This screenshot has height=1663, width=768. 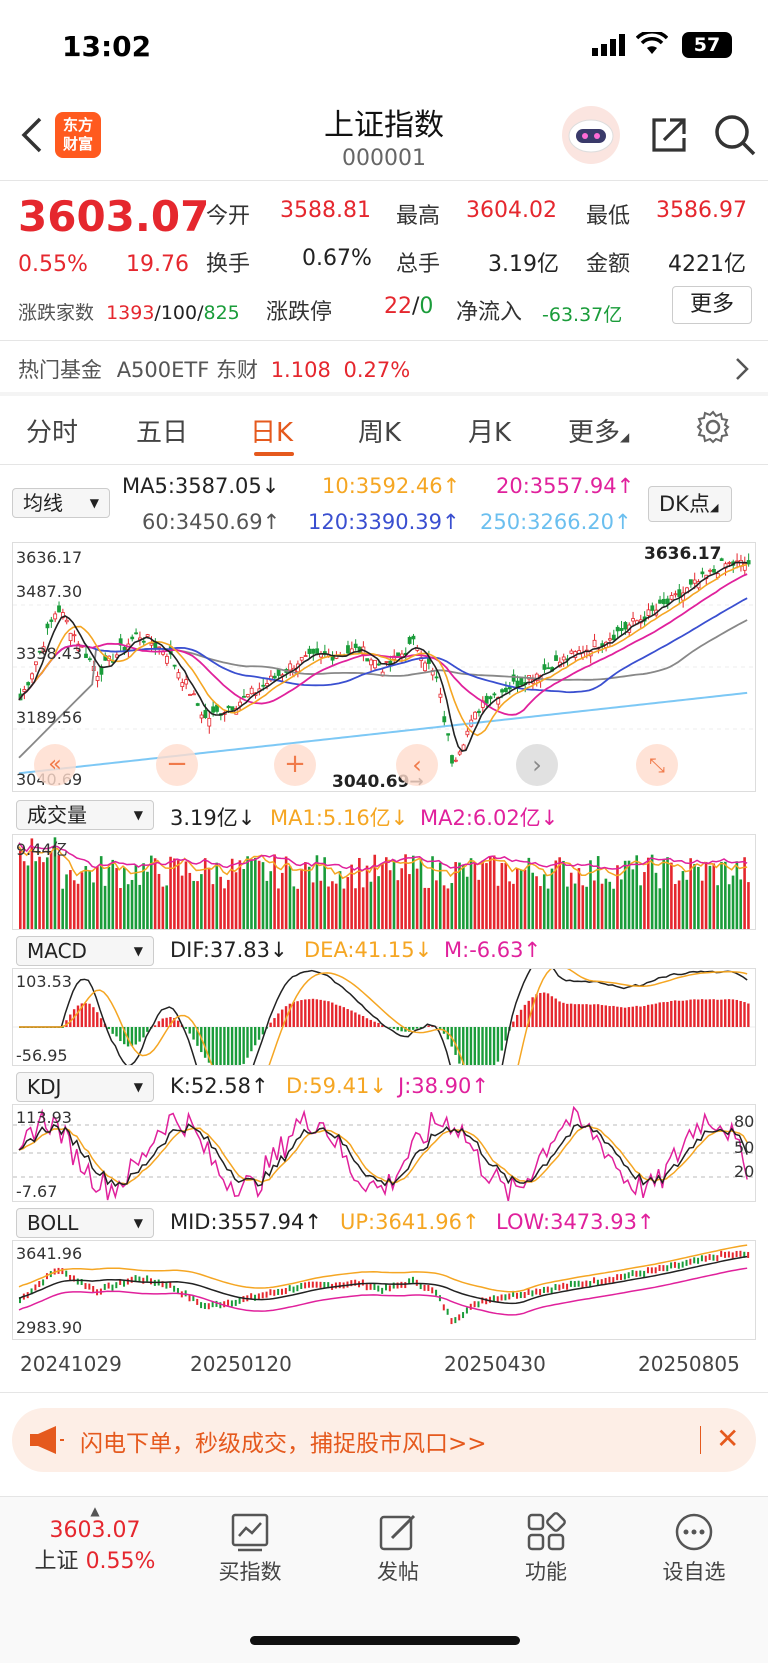 I want to click on share-icon, so click(x=669, y=137).